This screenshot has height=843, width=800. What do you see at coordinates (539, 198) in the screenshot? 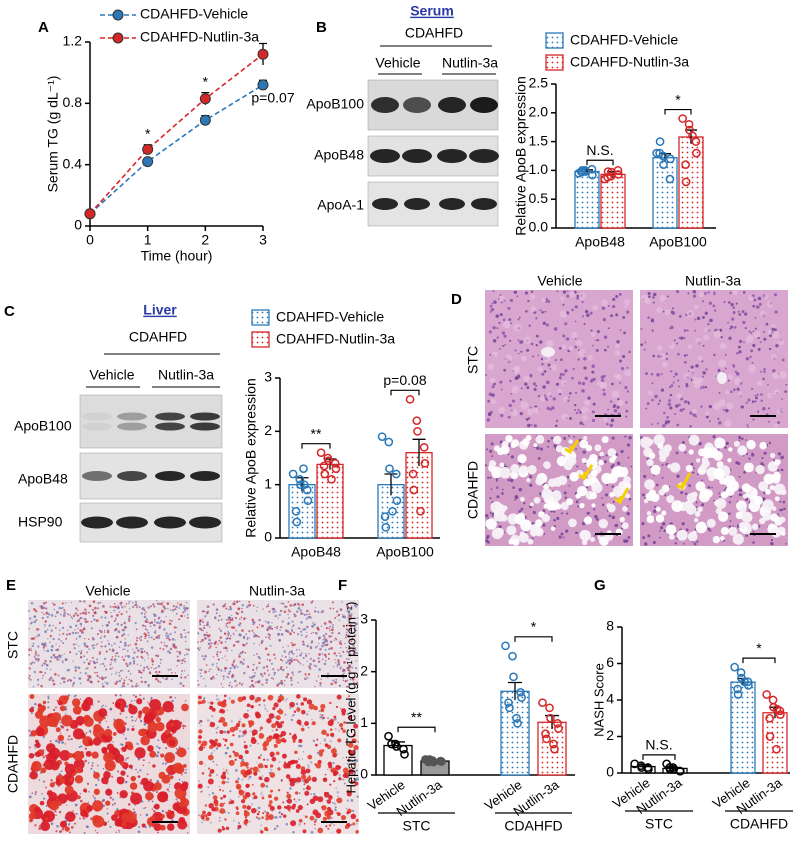
I see `y-tick-label: 0.5` at bounding box center [539, 198].